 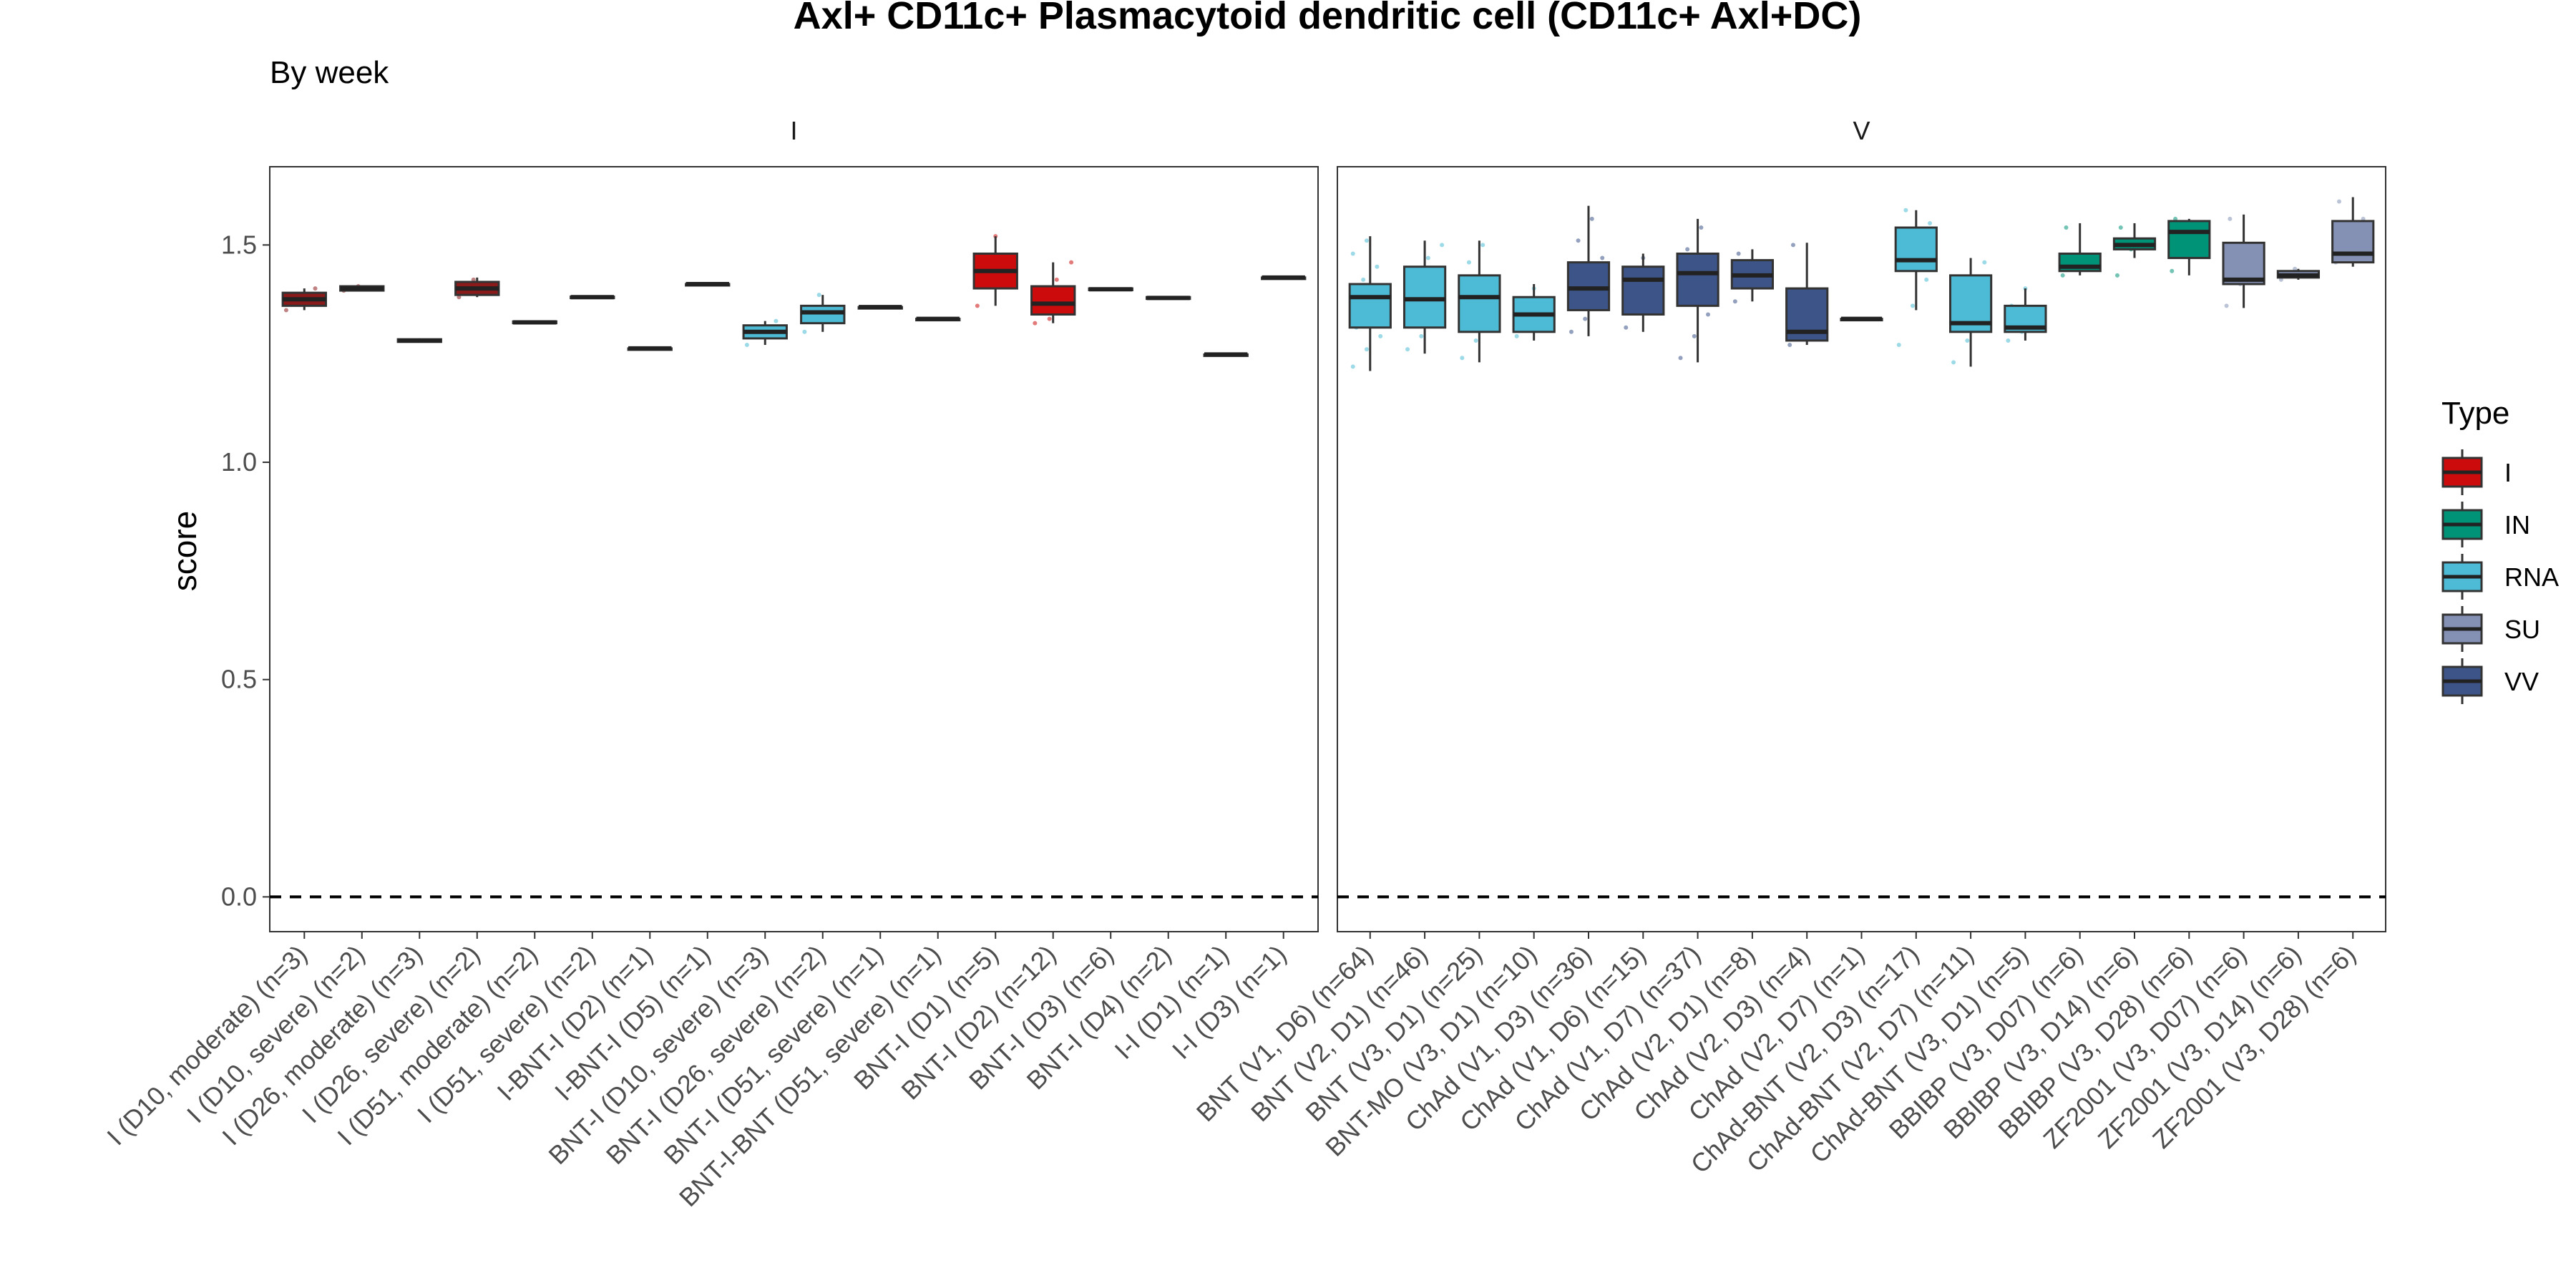 What do you see at coordinates (793, 130) in the screenshot?
I see `panel-strip-label: I` at bounding box center [793, 130].